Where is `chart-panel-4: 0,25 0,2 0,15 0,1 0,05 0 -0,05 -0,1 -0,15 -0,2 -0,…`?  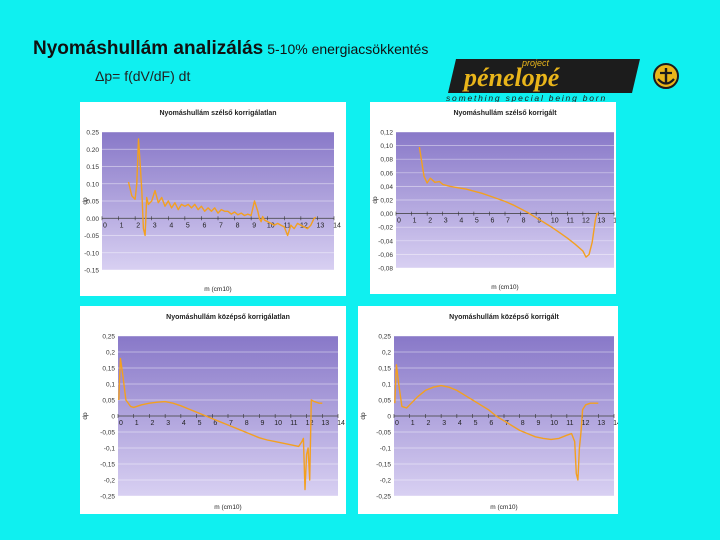 chart-panel-4: 0,25 0,2 0,15 0,1 0,05 0 -0,05 -0,1 -0,15 -0,2 -0,… is located at coordinates (488, 410).